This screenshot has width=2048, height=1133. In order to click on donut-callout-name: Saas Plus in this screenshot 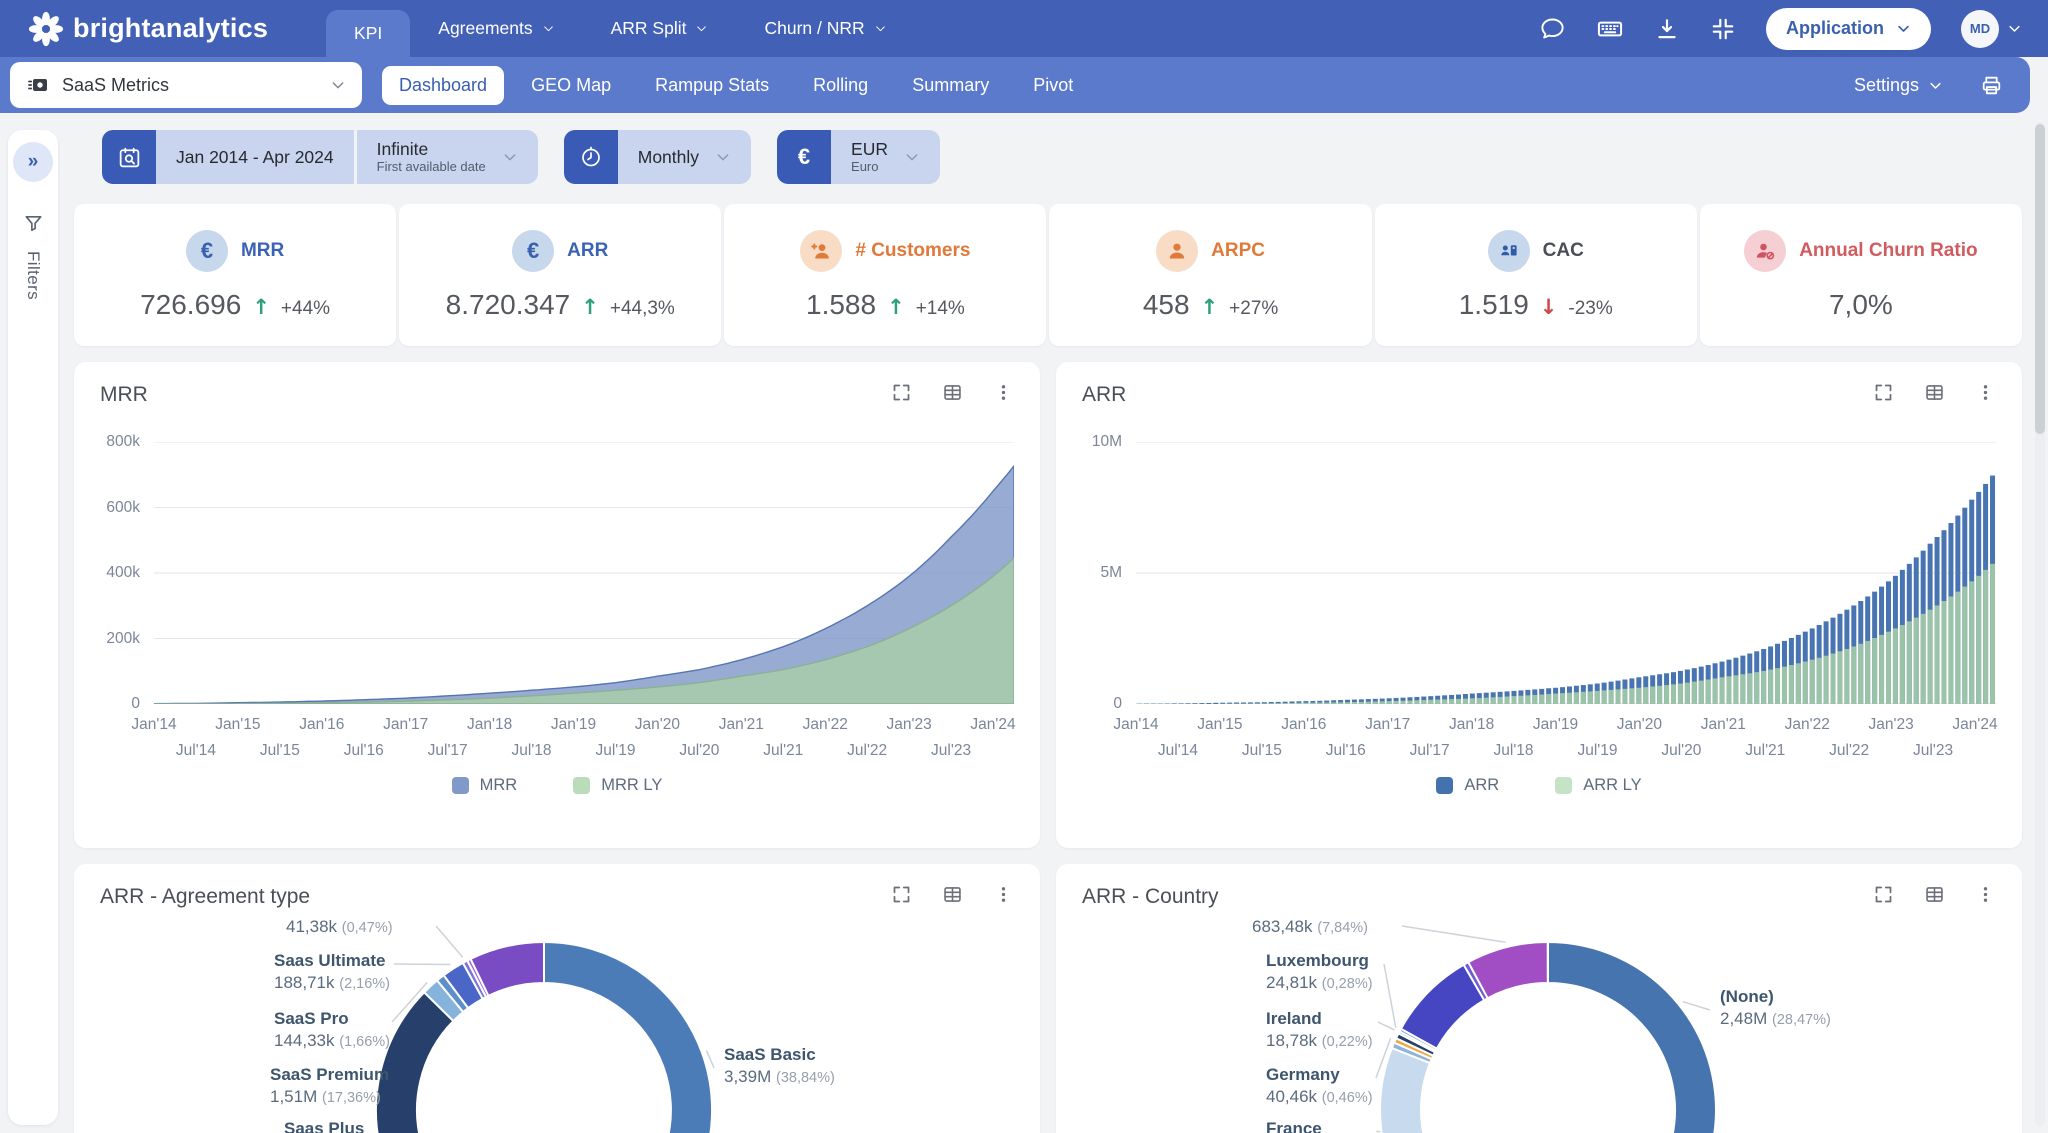, I will do `click(324, 1126)`.